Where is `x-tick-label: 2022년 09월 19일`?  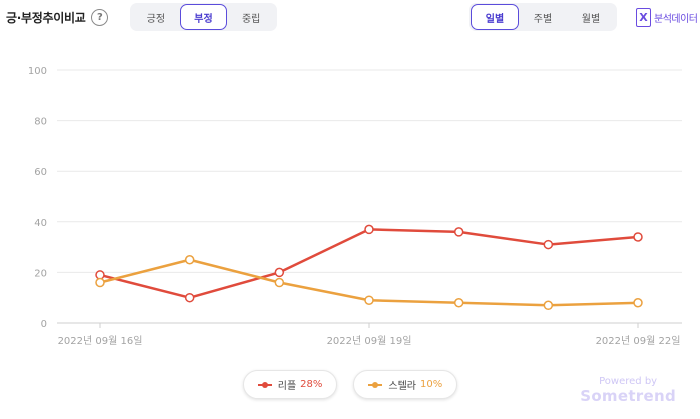
x-tick-label: 2022년 09월 19일 is located at coordinates (369, 341).